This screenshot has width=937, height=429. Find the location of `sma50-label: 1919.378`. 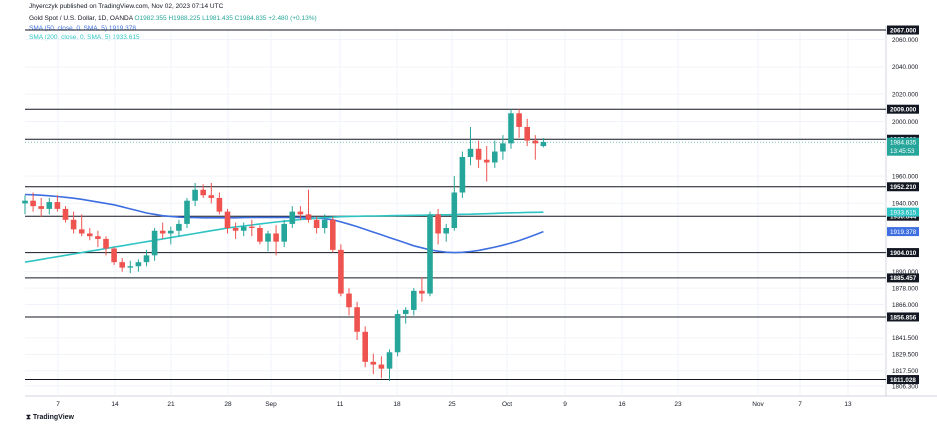

sma50-label: 1919.378 is located at coordinates (903, 232).